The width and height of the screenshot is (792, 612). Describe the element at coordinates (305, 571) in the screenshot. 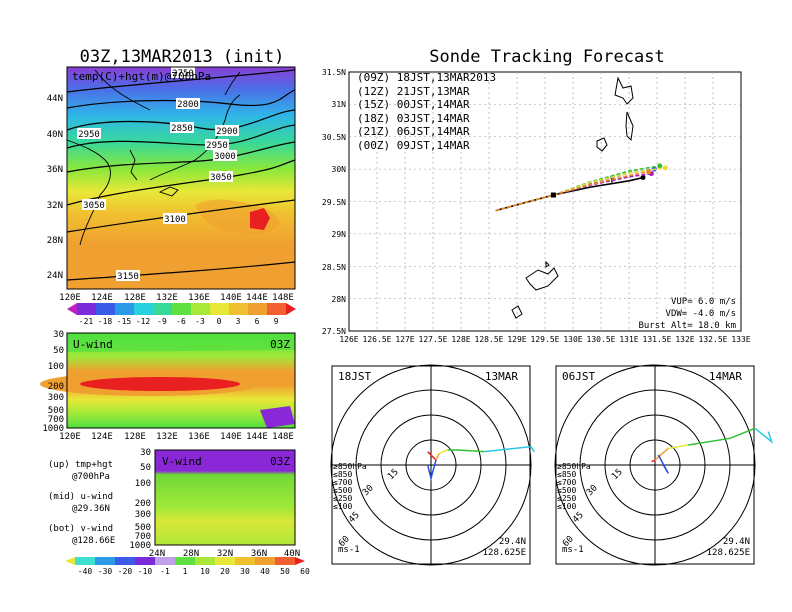

I see `colorbar-label: 60` at that location.